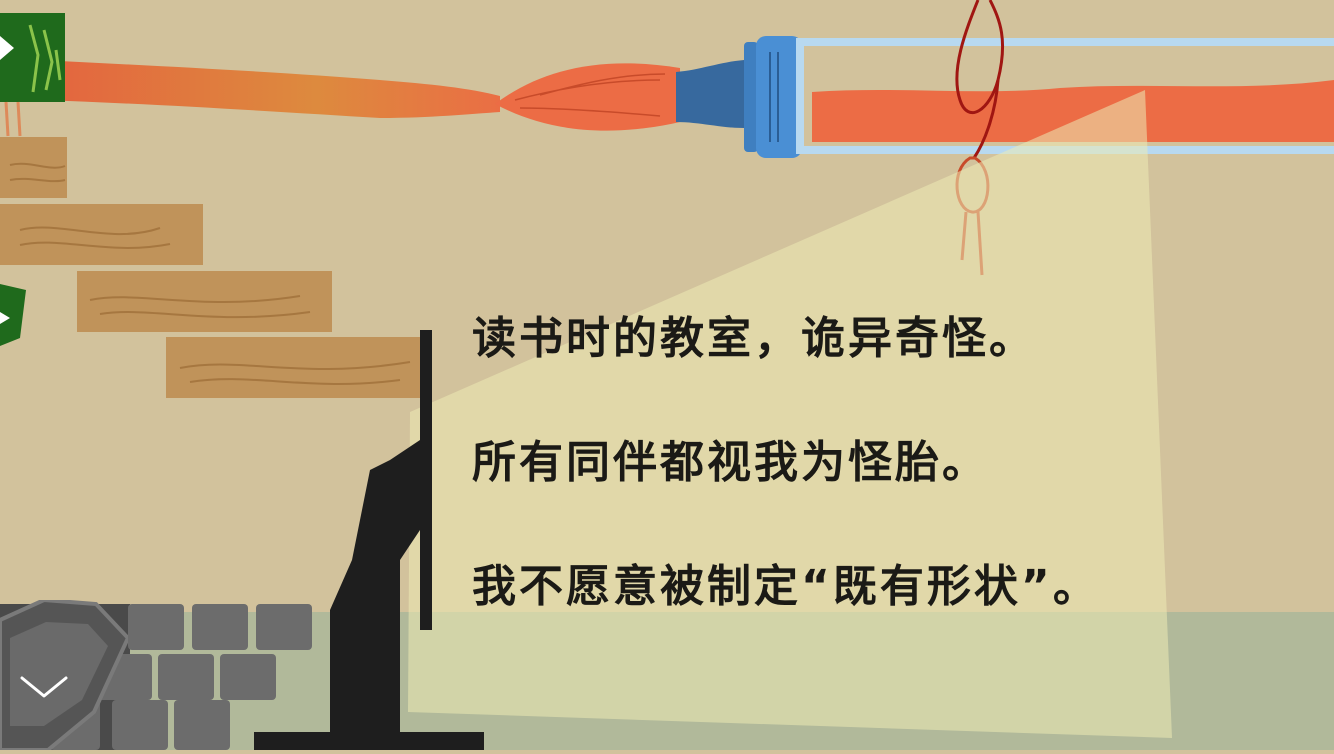 This screenshot has width=1334, height=754. Describe the element at coordinates (730, 462) in the screenshot. I see `narration-line-2: 所有同伴都视我为怪胎。` at that location.